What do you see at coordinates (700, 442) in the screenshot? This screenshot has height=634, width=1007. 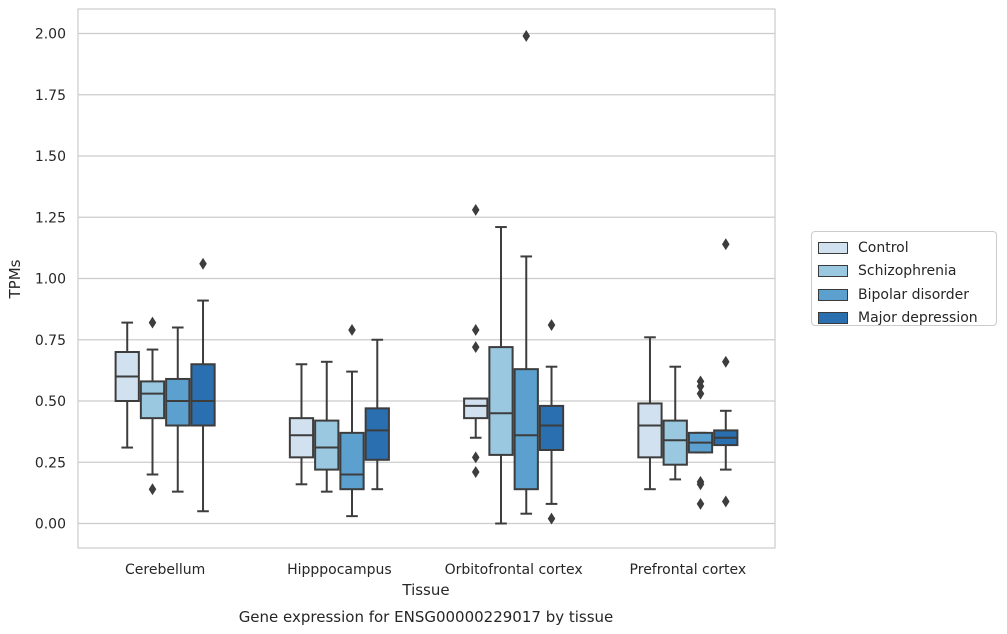 I see `box-prefrontal-cortex-bipolar-disorder` at bounding box center [700, 442].